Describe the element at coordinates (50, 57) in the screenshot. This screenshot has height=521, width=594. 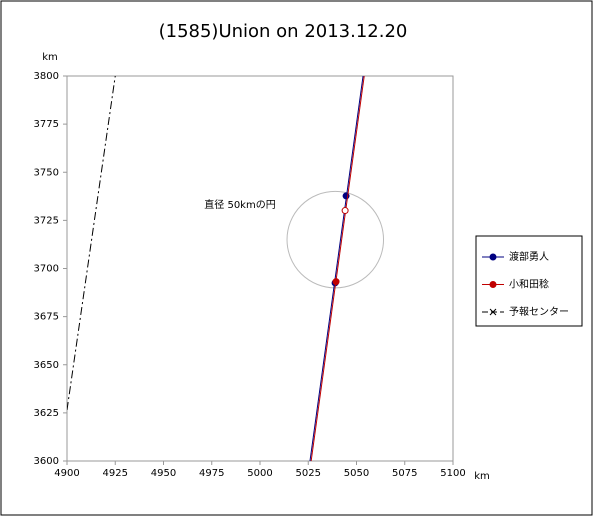
I see `y-axis-label: km` at that location.